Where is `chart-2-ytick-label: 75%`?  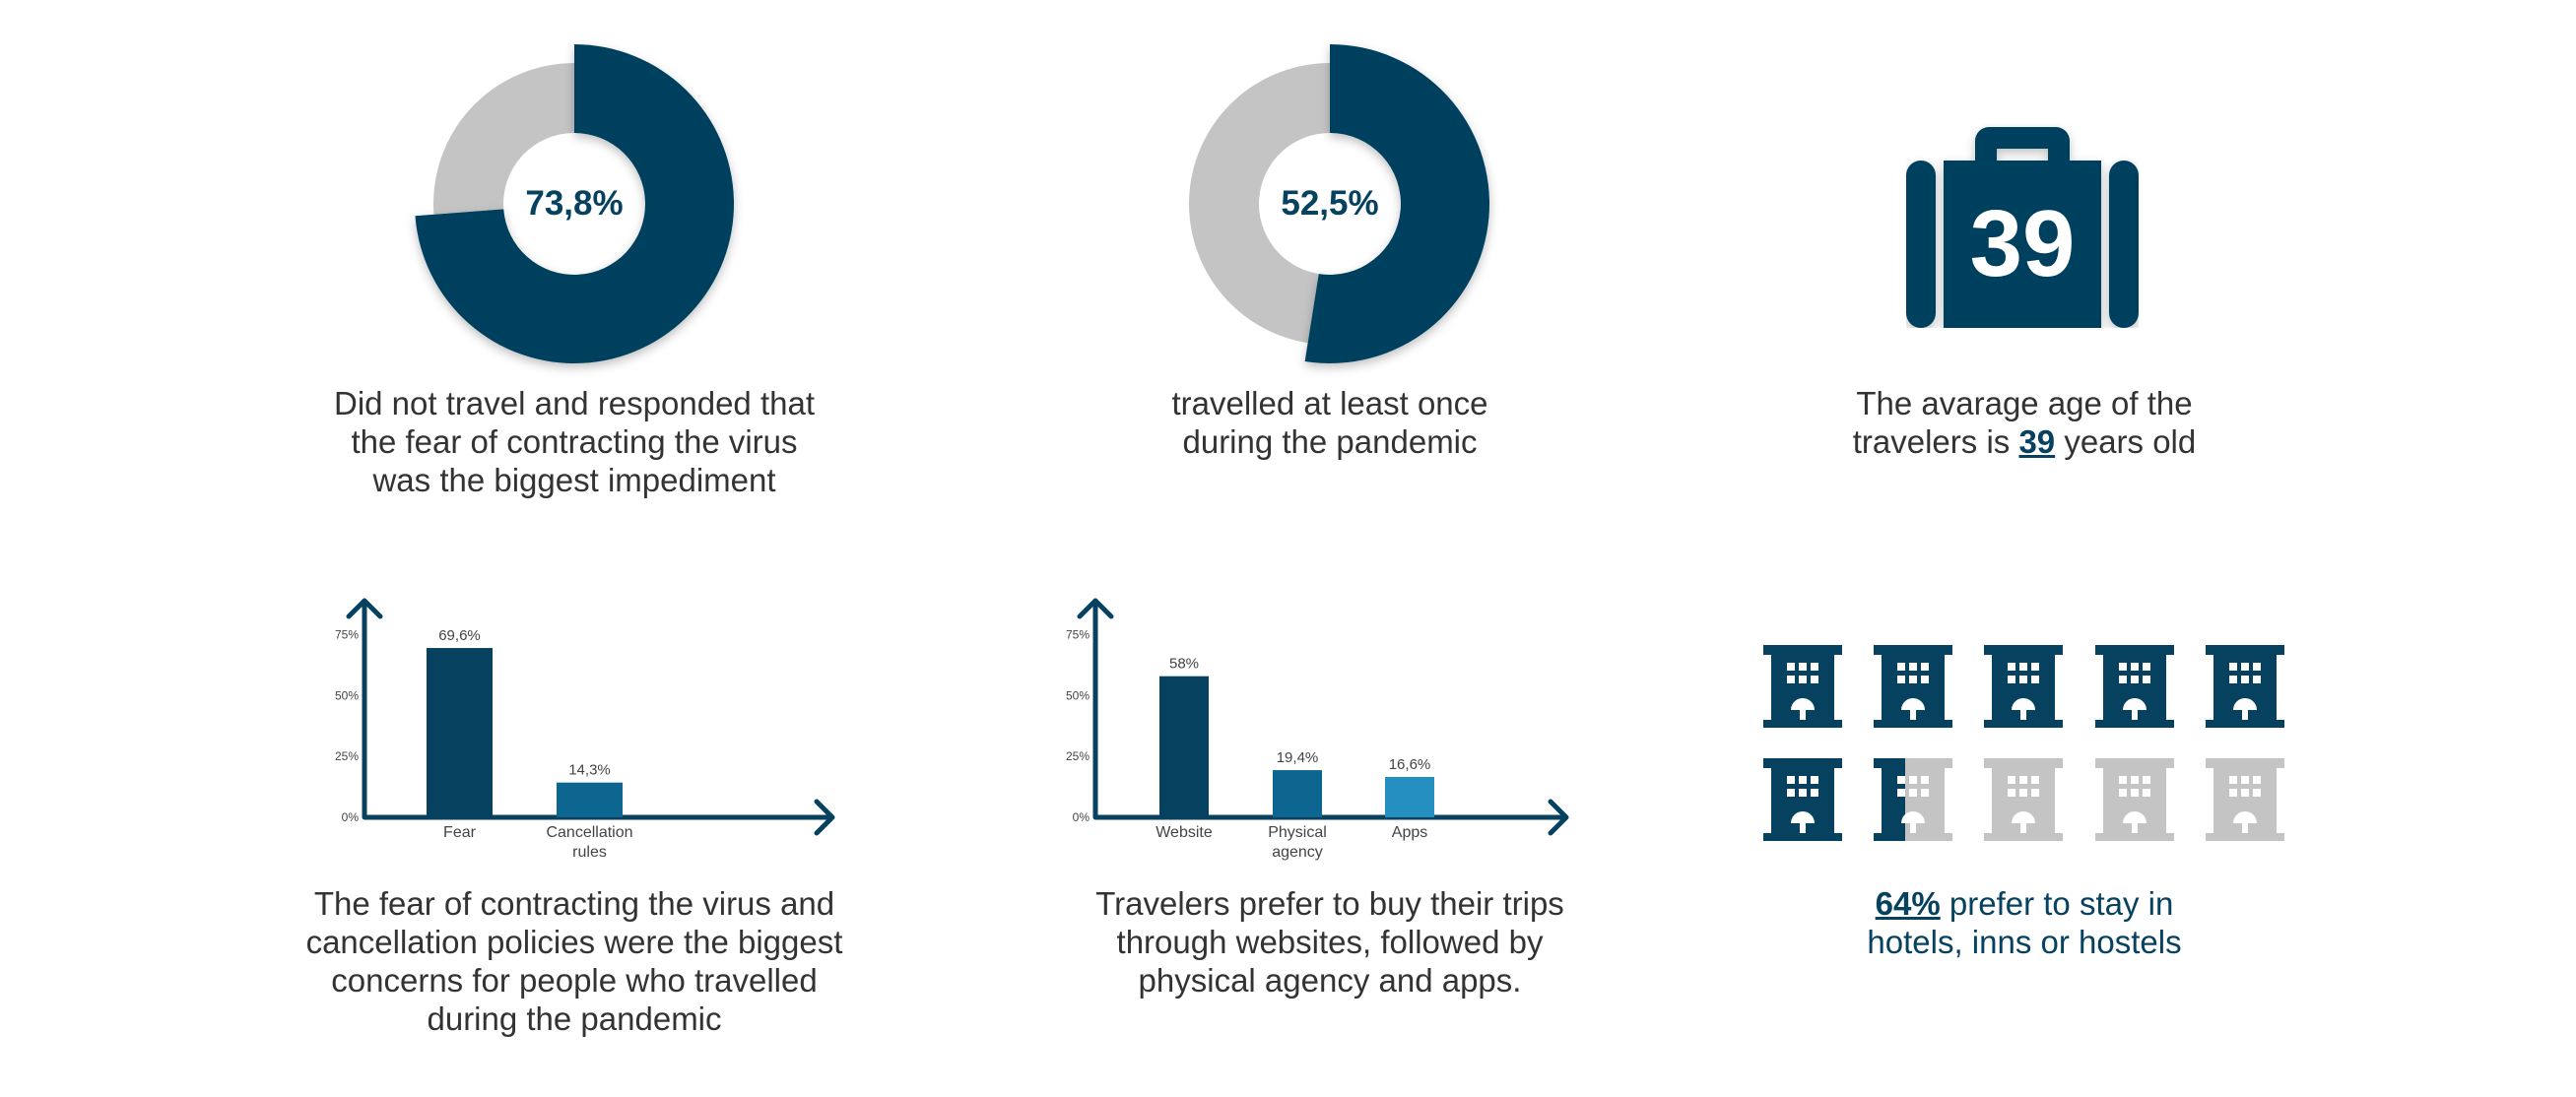
chart-2-ytick-label: 75% is located at coordinates (1078, 635).